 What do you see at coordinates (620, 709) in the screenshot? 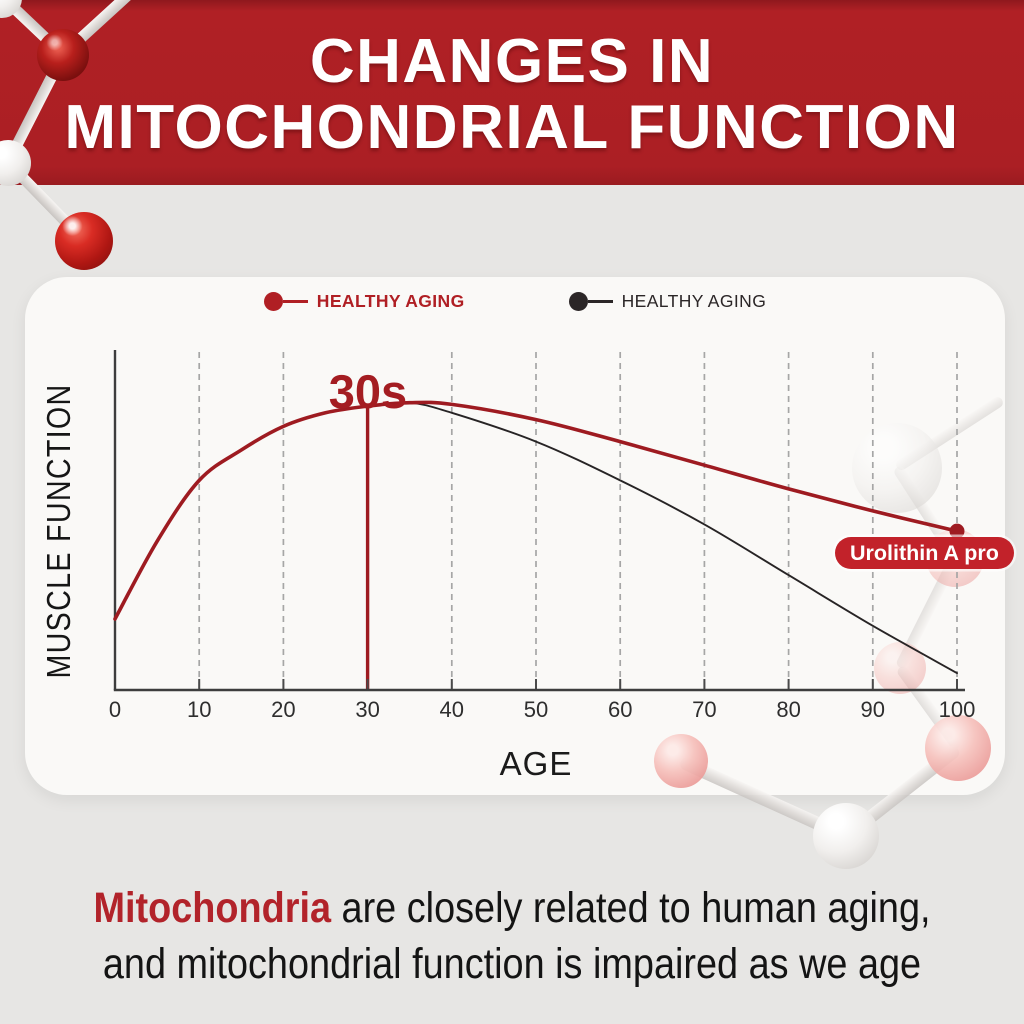
I see `svg-text: 60` at bounding box center [620, 709].